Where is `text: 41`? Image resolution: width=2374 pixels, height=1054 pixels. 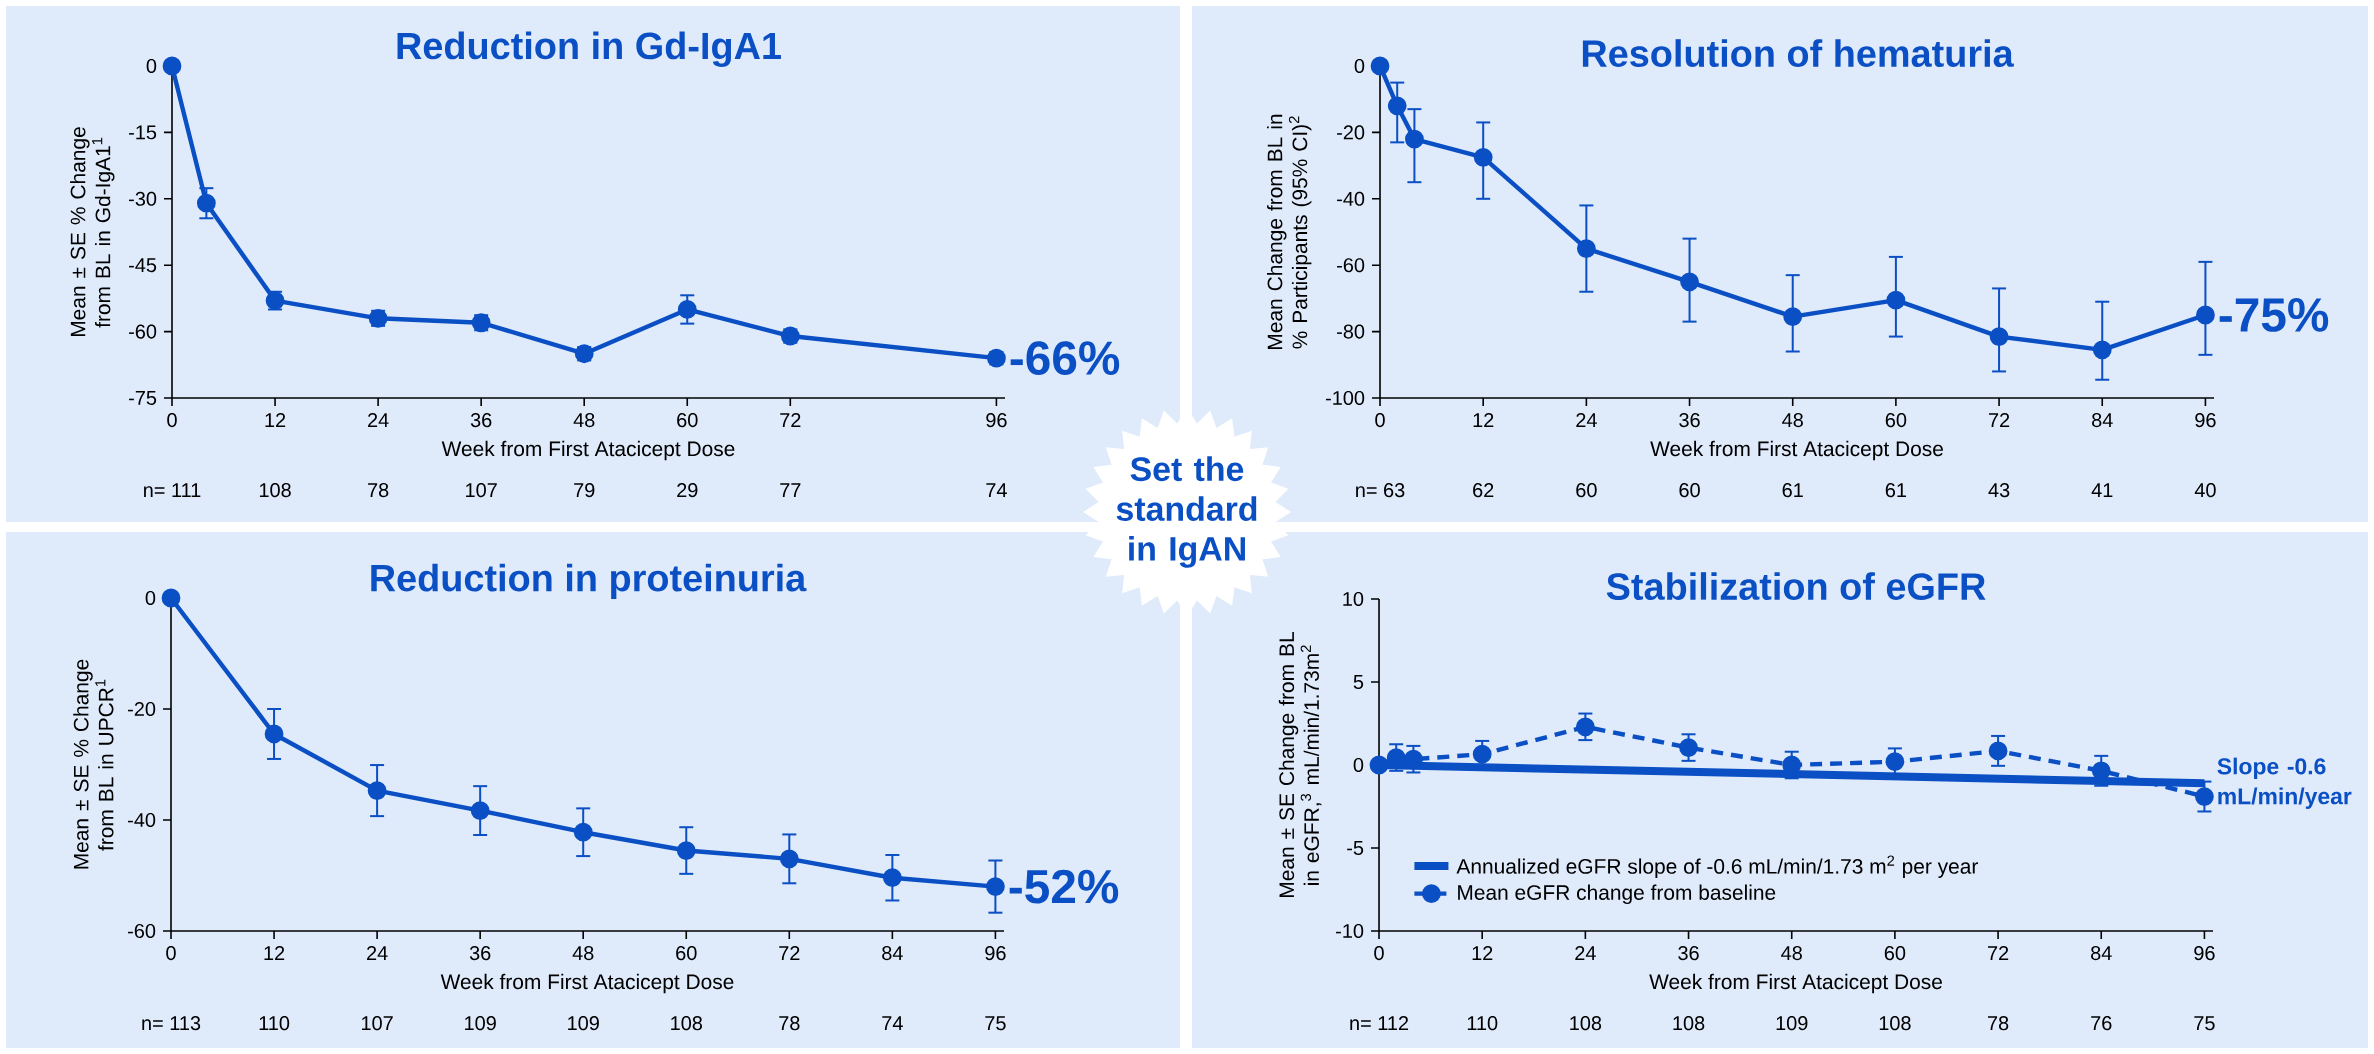
text: 41 is located at coordinates (2102, 490).